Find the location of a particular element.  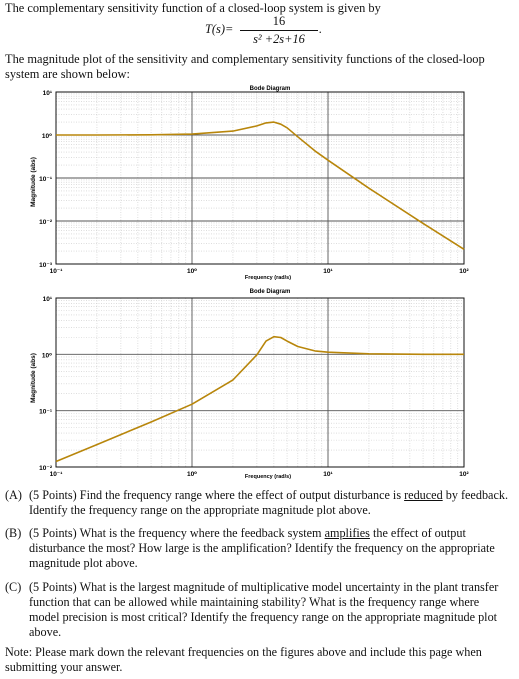

transfer-function-fraction: 16 s² +2s+16 is located at coordinates (279, 30).